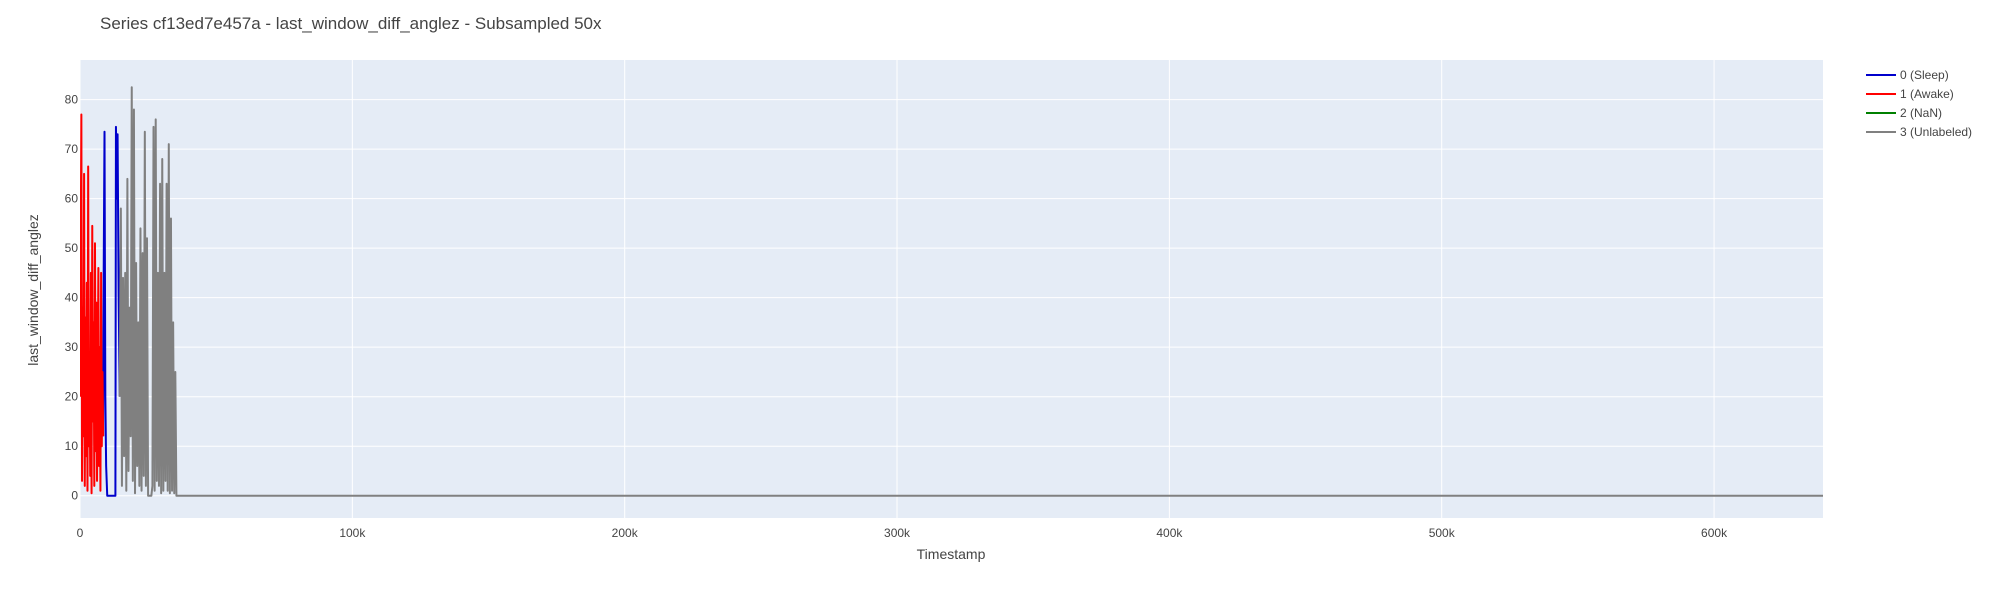  Describe the element at coordinates (72, 298) in the screenshot. I see `y-tick-label: 40` at that location.